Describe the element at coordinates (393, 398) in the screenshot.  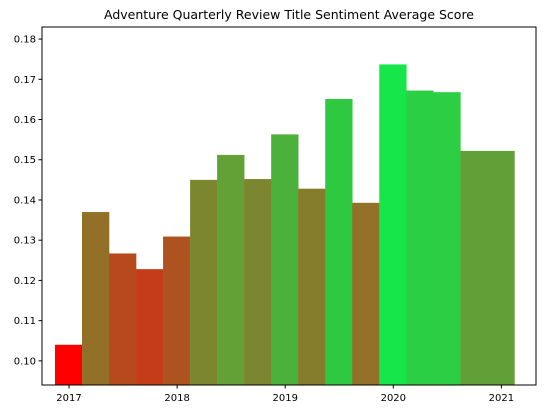
I see `x-tick-label: 2020` at that location.